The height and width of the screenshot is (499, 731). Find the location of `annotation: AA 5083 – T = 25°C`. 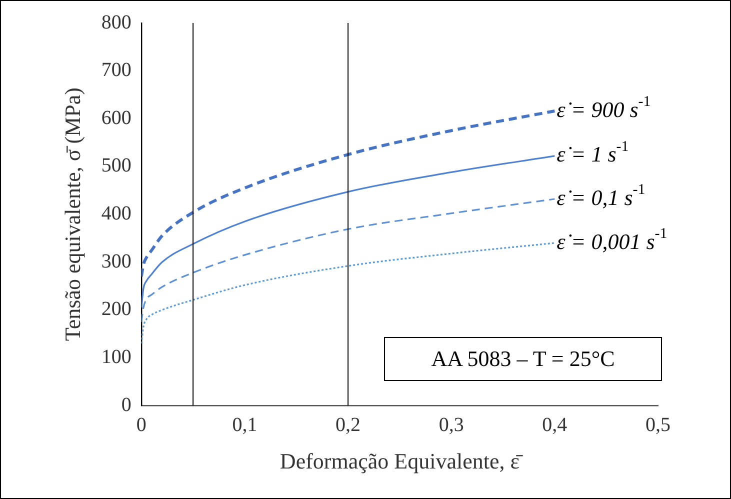

annotation: AA 5083 – T = 25°C is located at coordinates (523, 359).